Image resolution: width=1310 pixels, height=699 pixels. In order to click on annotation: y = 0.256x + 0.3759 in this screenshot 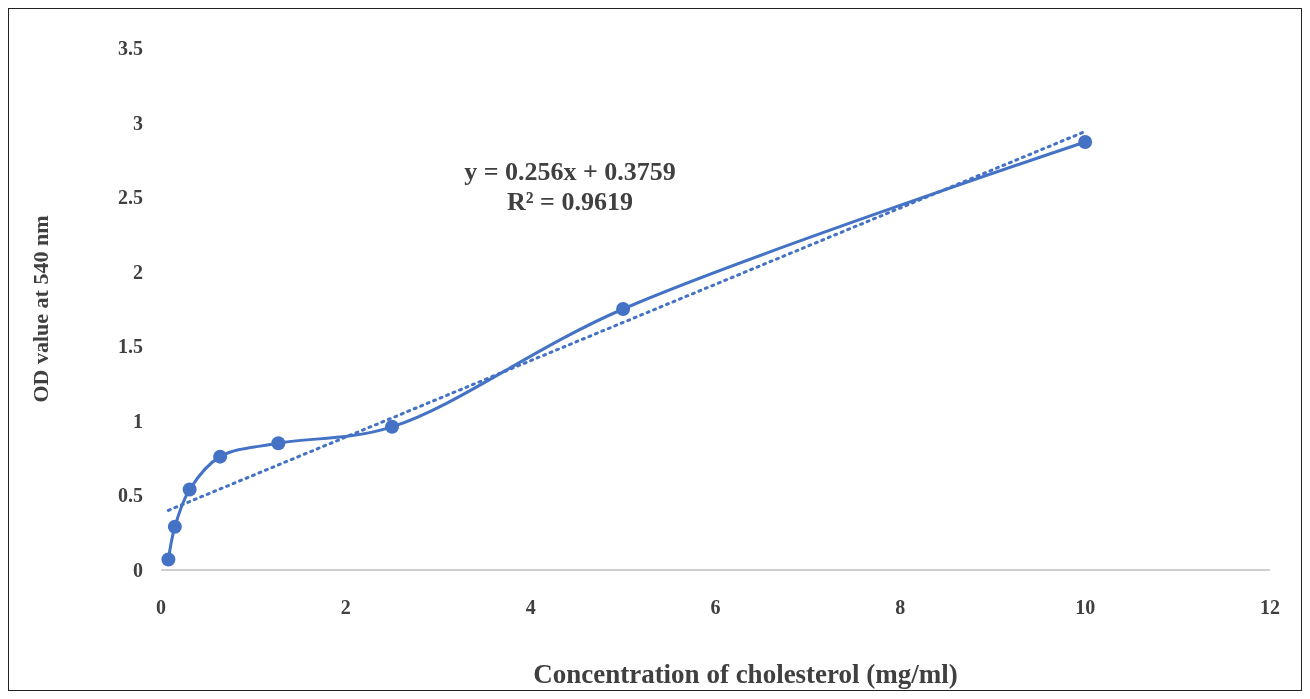, I will do `click(570, 171)`.